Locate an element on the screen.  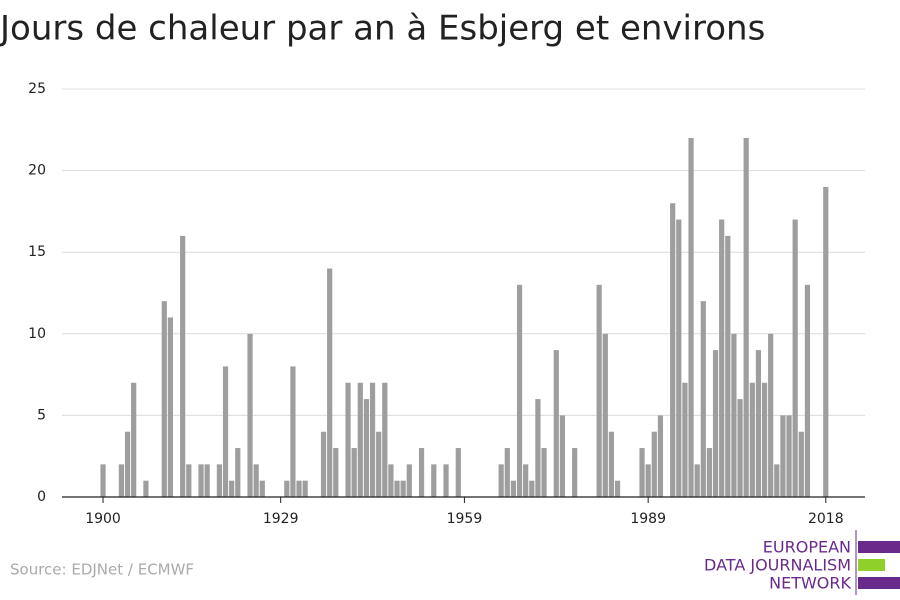
y-tick-label: 0 is located at coordinates (41, 497).